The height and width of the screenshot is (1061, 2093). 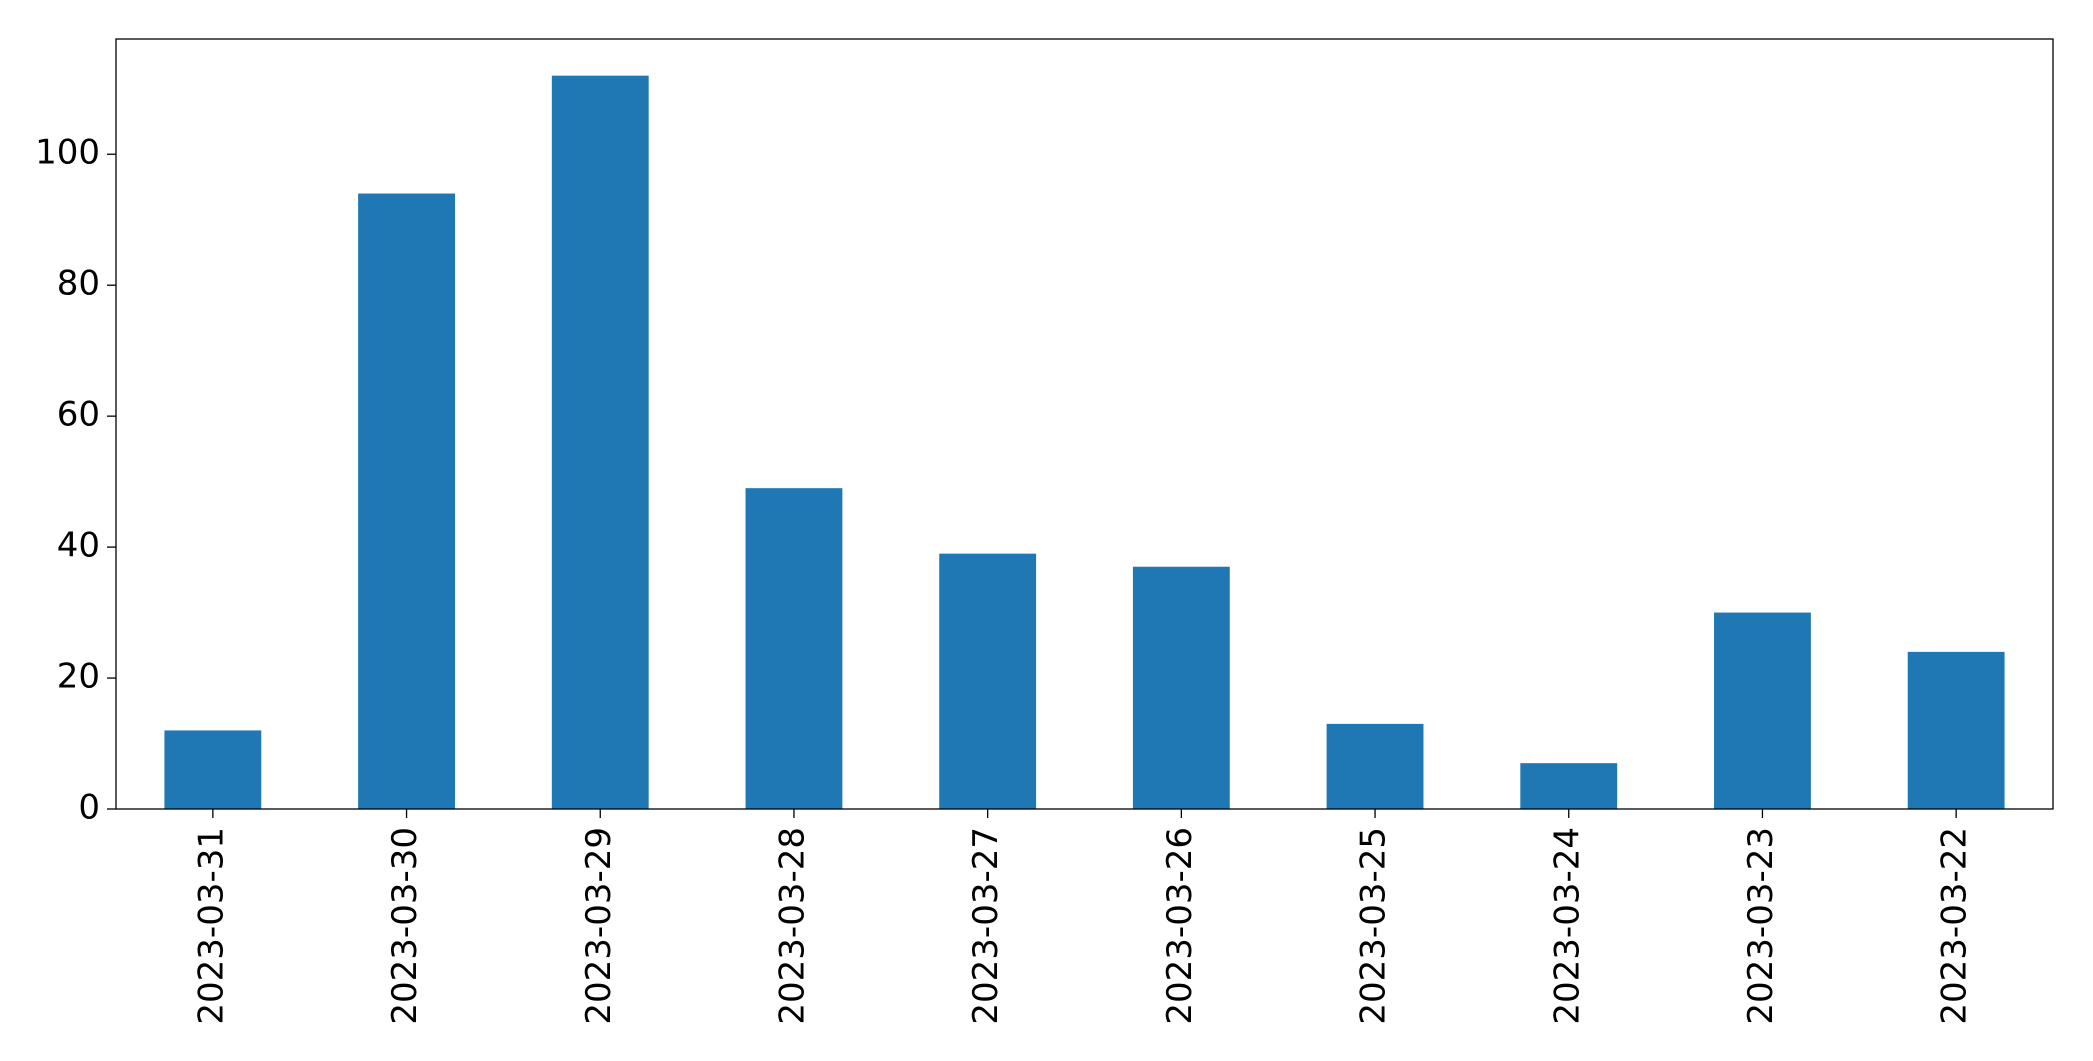 I want to click on y-tick-label: 80, so click(x=78, y=284).